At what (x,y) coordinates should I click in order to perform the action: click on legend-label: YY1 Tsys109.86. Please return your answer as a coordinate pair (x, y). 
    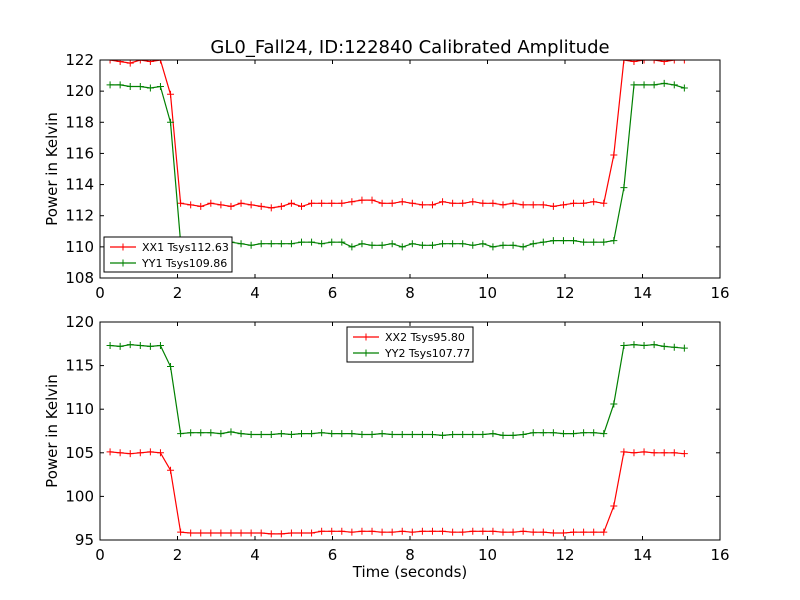
    Looking at the image, I should click on (184, 263).